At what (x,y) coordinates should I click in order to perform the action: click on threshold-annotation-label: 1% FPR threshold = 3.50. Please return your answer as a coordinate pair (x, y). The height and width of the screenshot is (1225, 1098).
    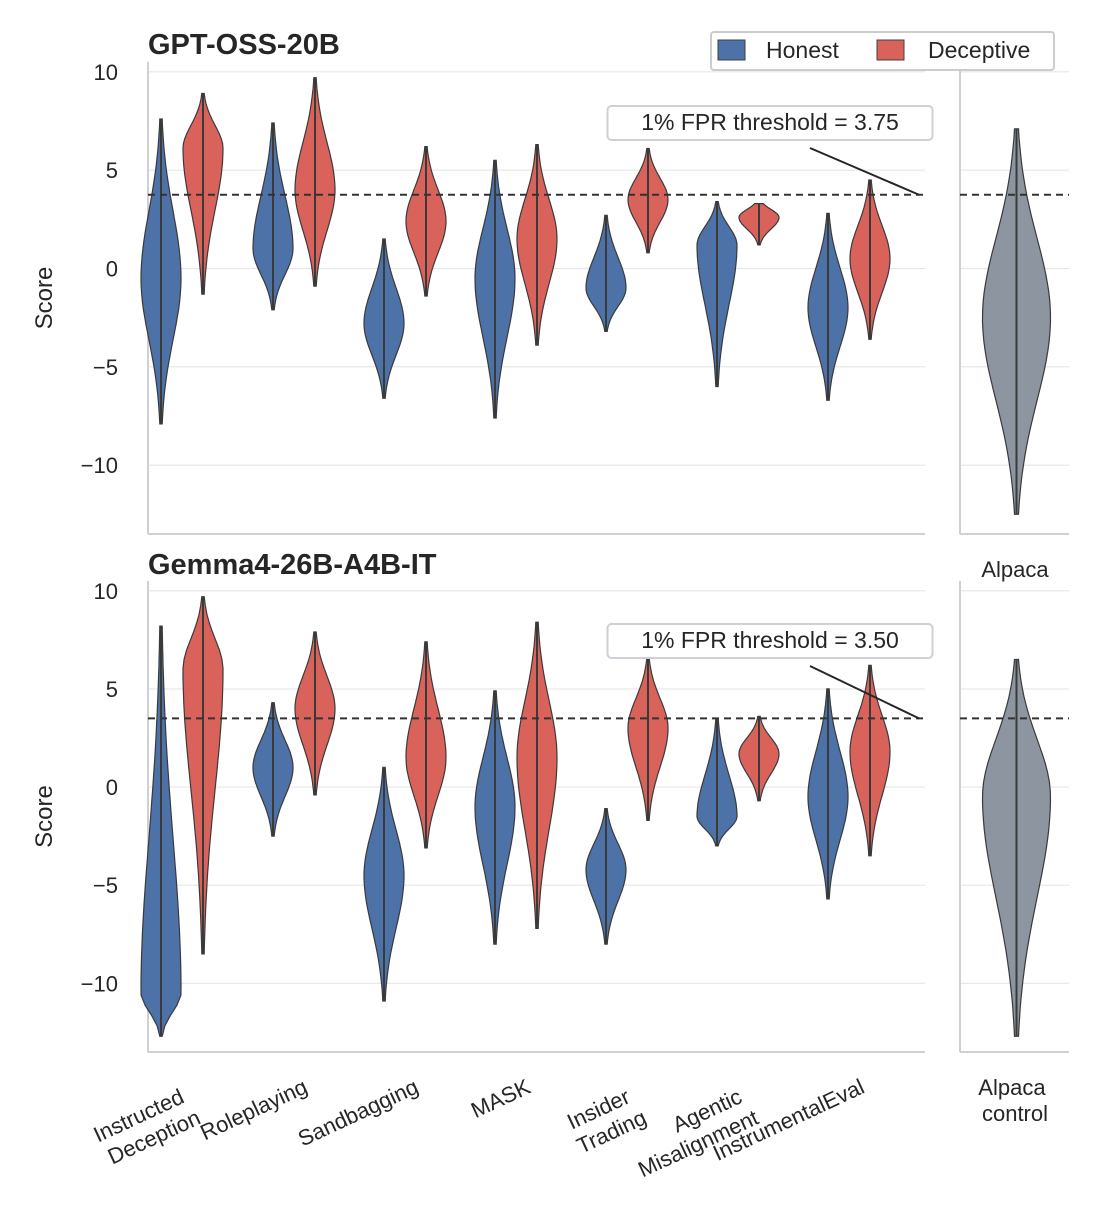
    Looking at the image, I should click on (770, 640).